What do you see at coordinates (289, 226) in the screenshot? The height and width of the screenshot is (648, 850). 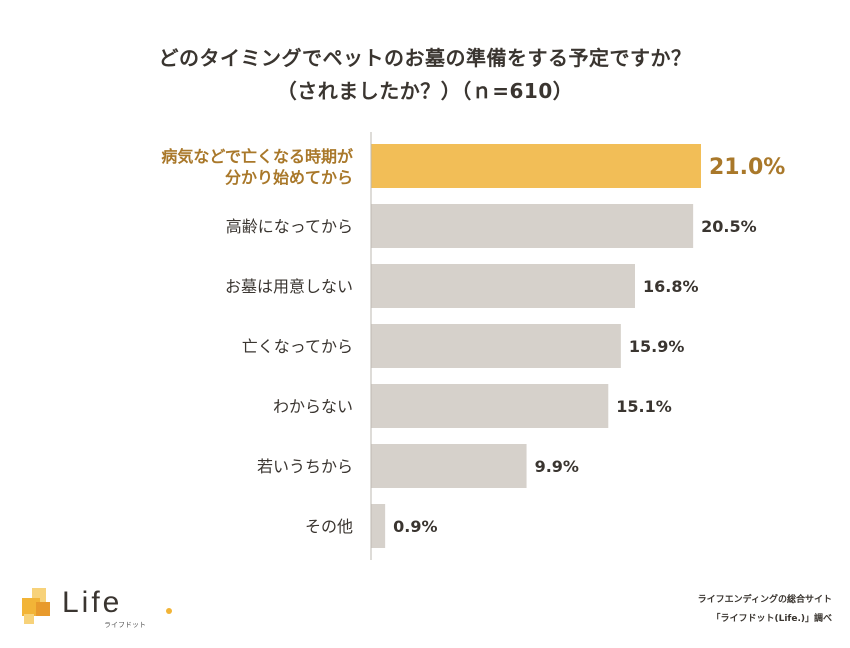 I see `category-label-1-0: 高齢になってから` at bounding box center [289, 226].